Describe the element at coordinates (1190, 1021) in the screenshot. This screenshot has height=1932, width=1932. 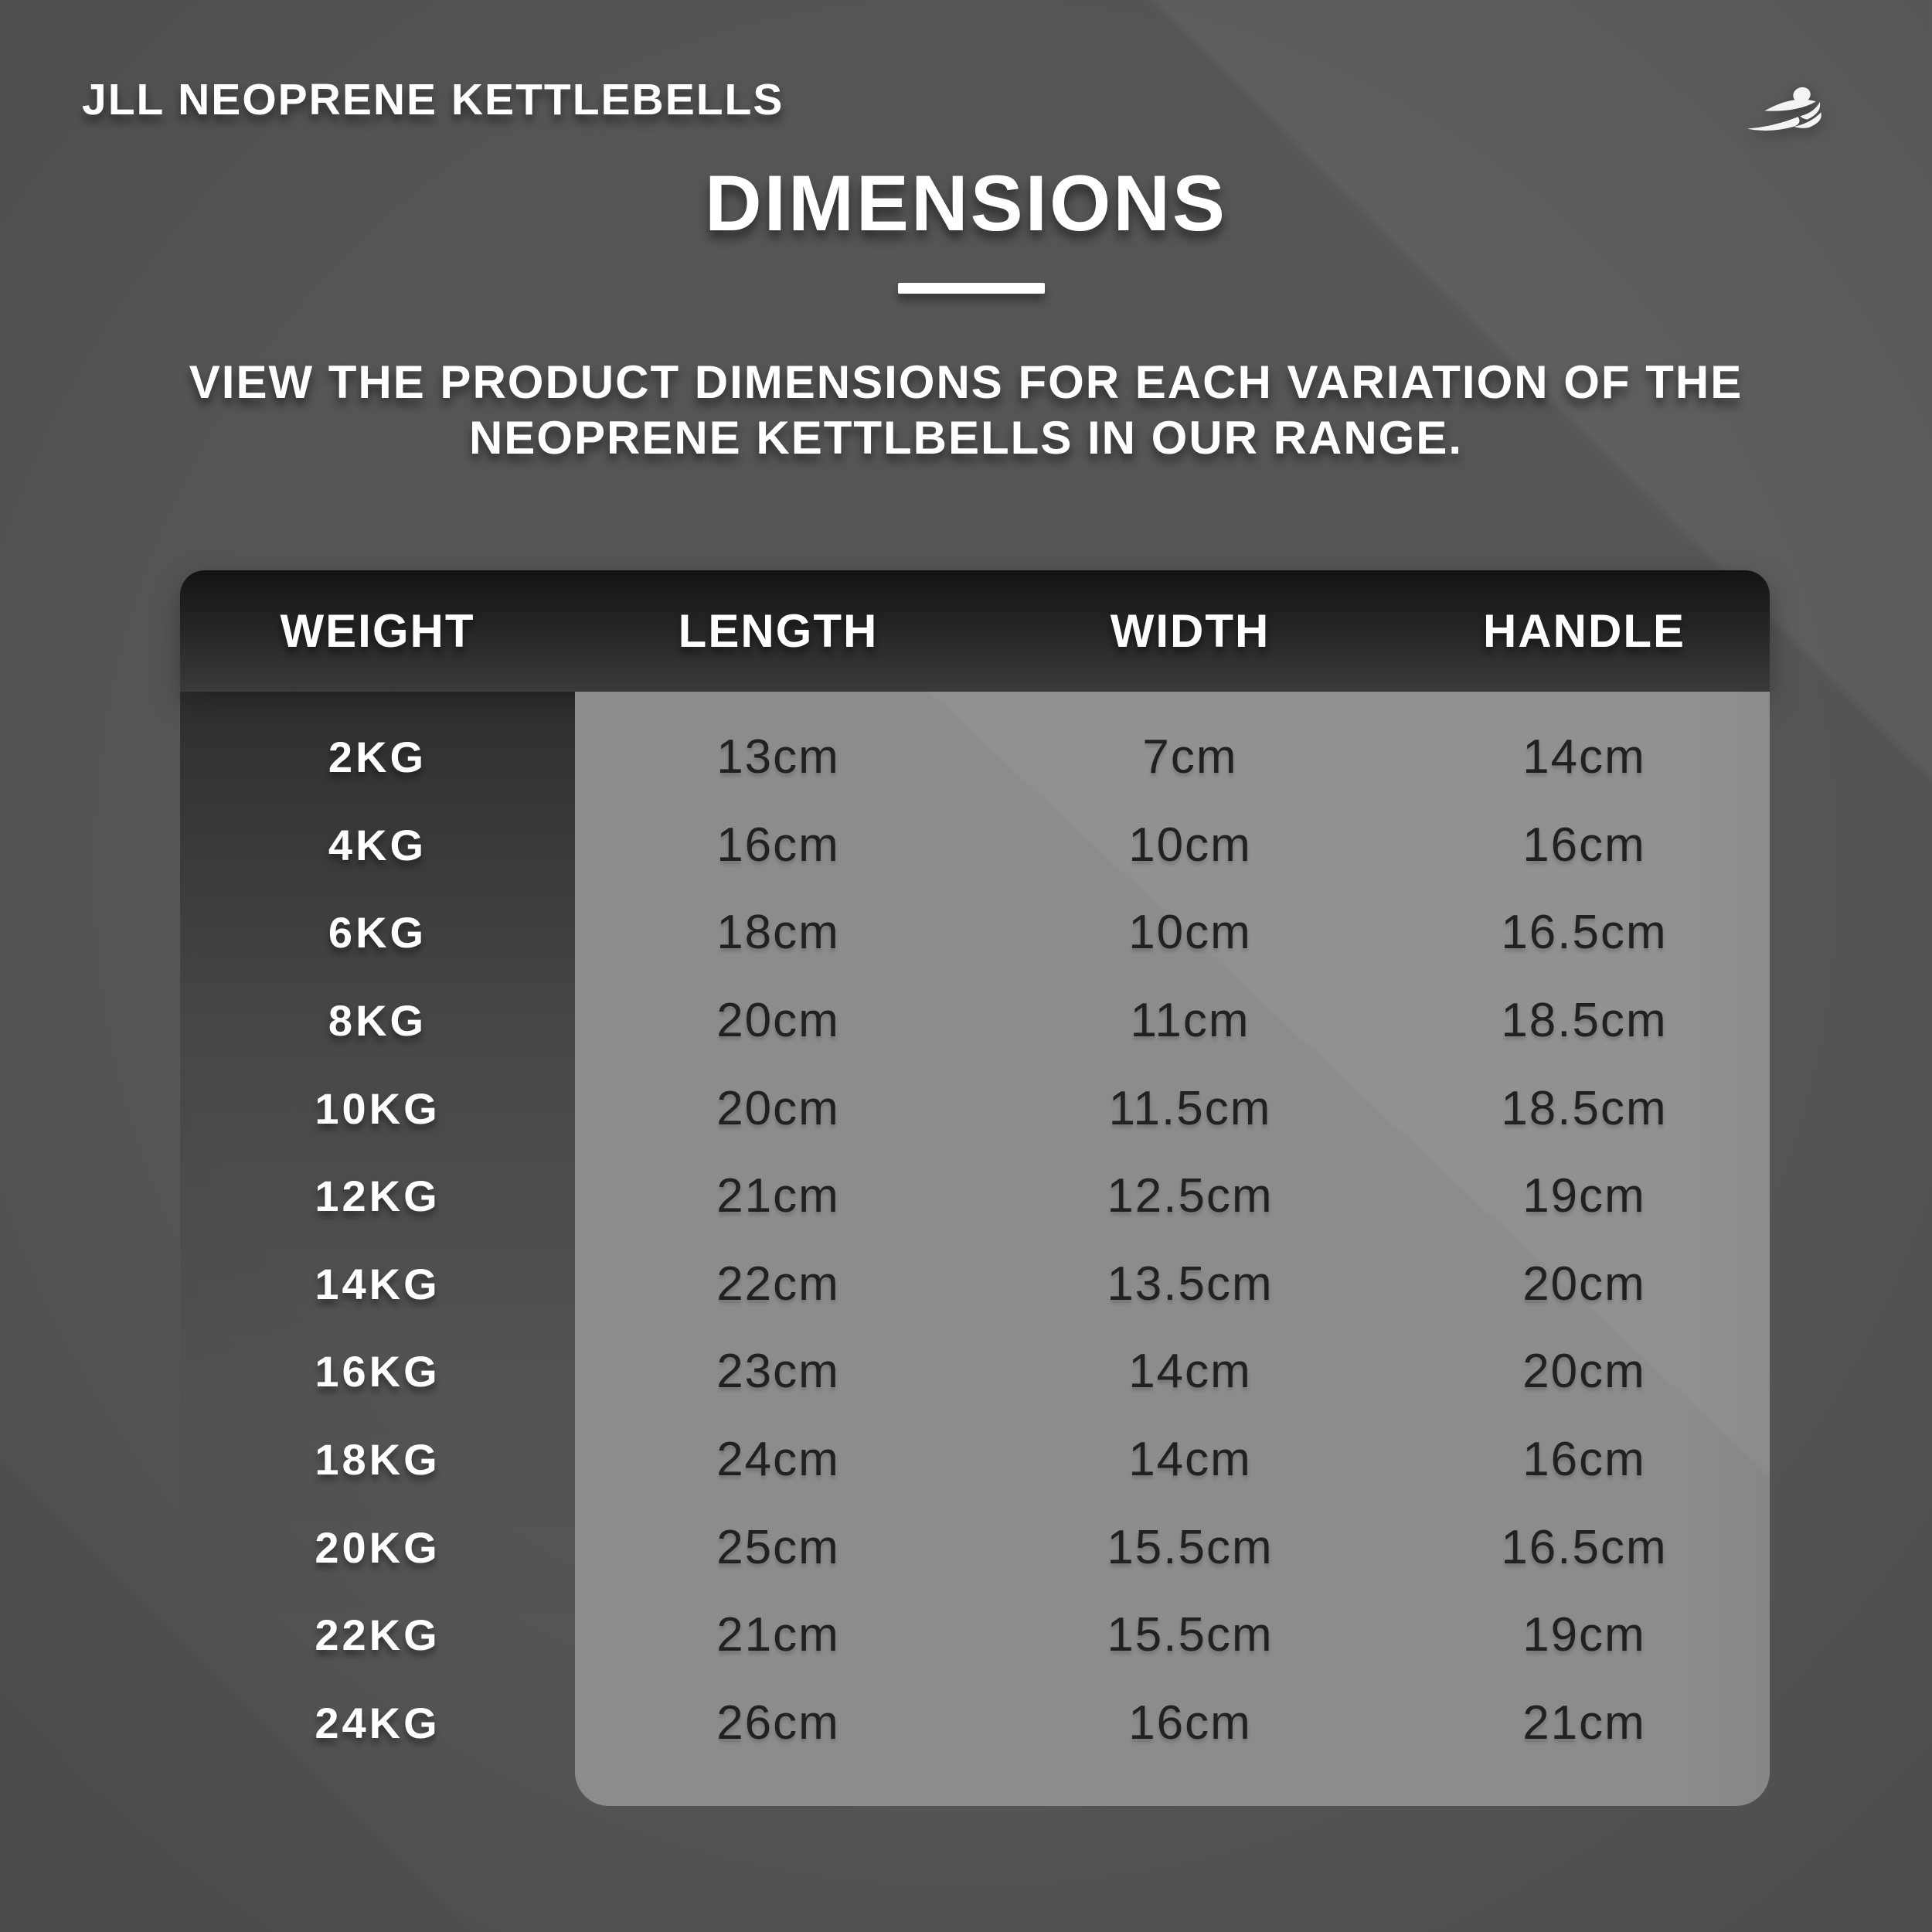
I see `width-value: 11cm` at that location.